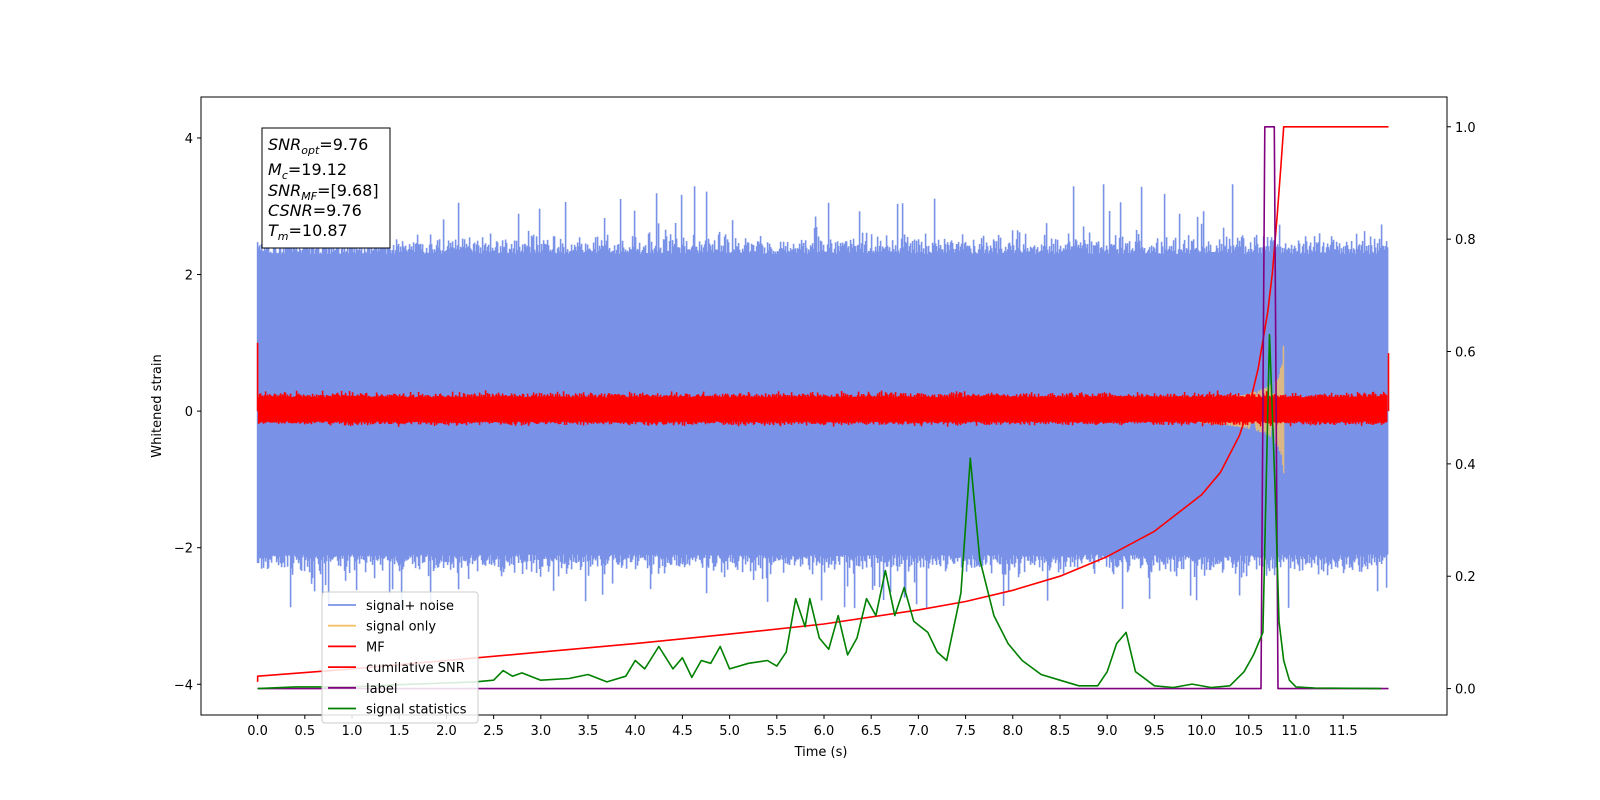 The image size is (1600, 800). I want to click on info-snr-mf-subscript: MF, so click(309, 196).